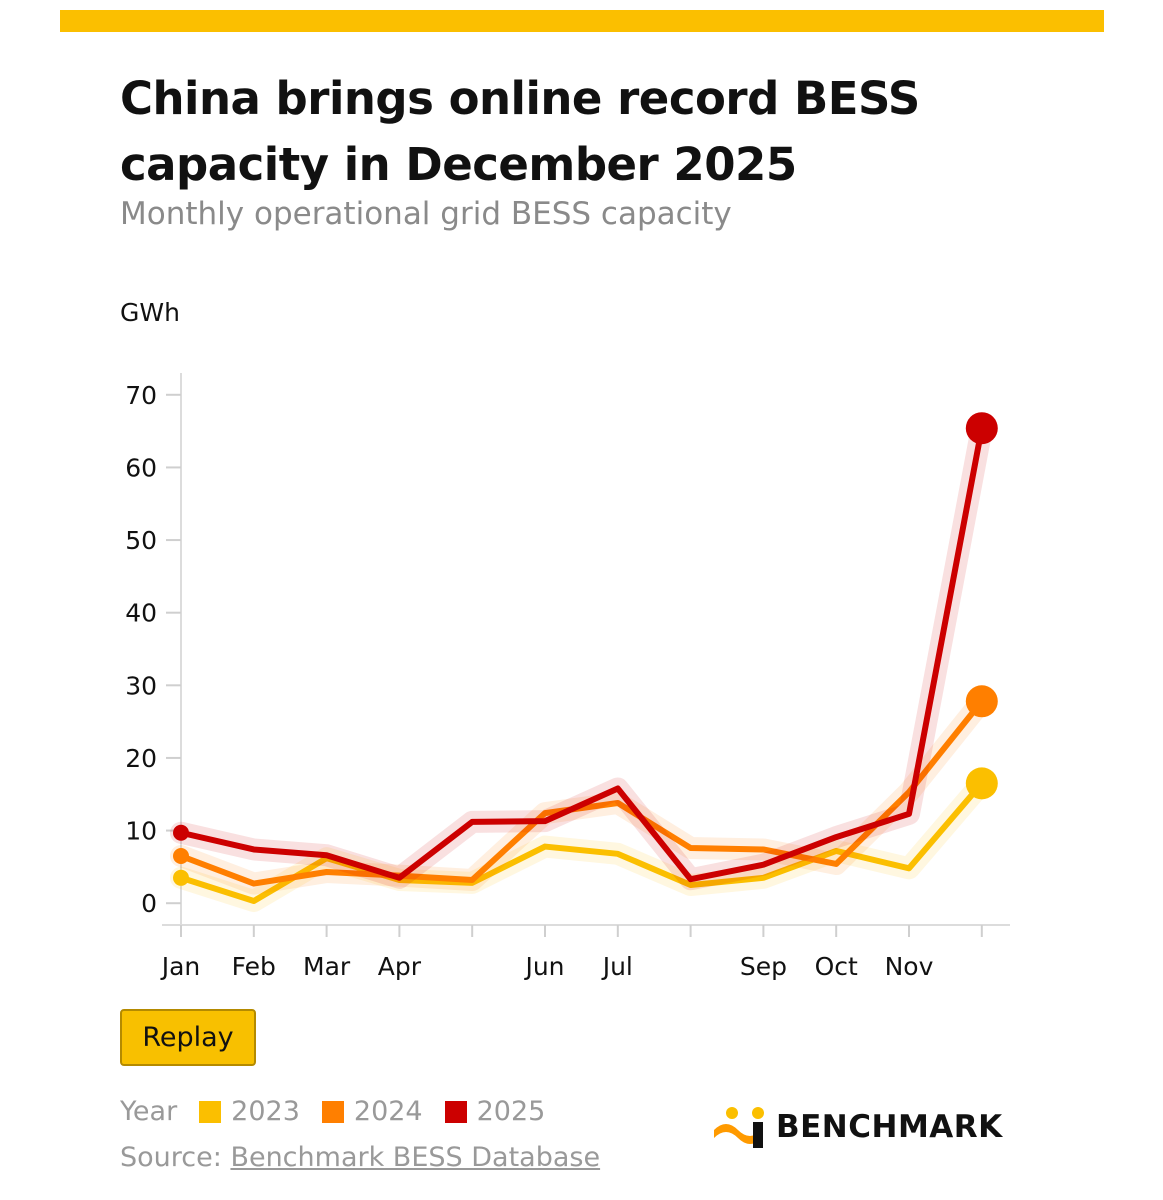 The height and width of the screenshot is (1200, 1163). I want to click on x-tick-label: Feb, so click(254, 966).